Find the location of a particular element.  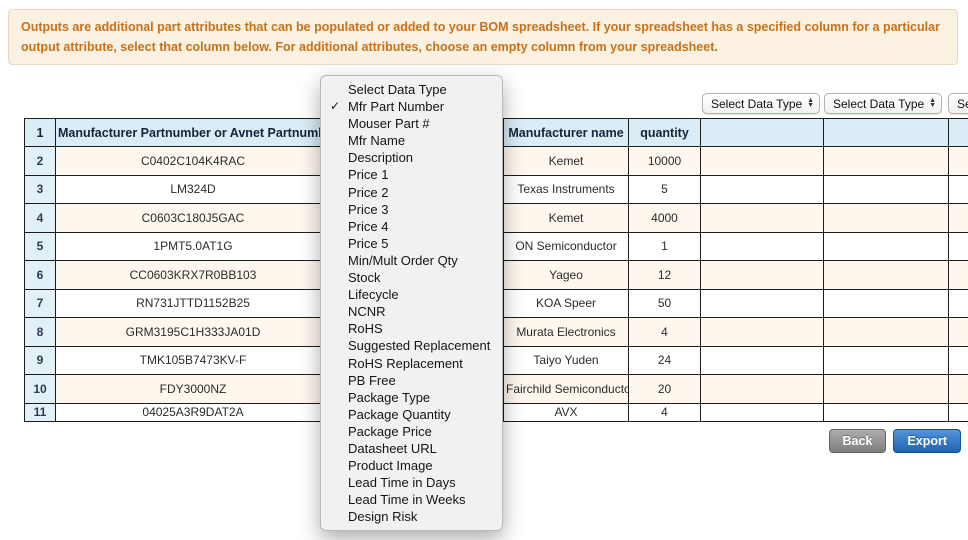

menu-item: RoHS Replacement is located at coordinates (411, 363).